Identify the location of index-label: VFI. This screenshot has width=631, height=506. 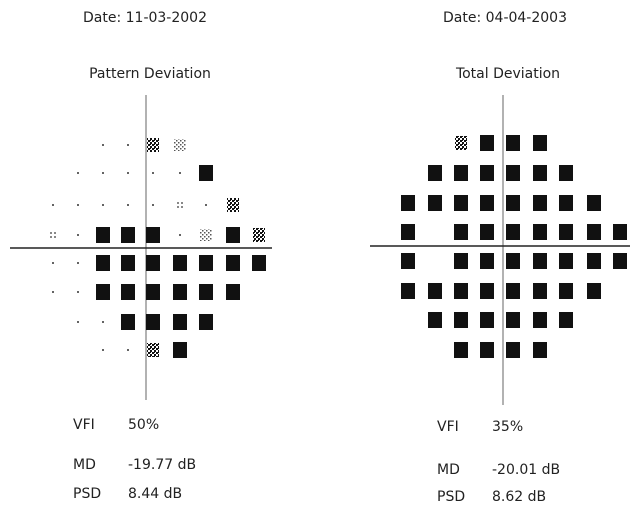
(448, 427).